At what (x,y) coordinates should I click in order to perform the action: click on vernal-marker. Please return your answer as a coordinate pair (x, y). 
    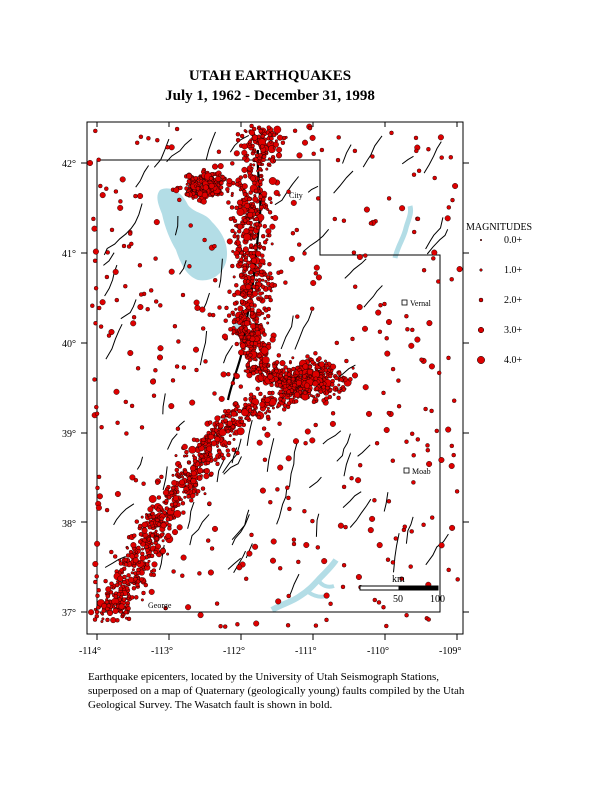
    Looking at the image, I should click on (404, 302).